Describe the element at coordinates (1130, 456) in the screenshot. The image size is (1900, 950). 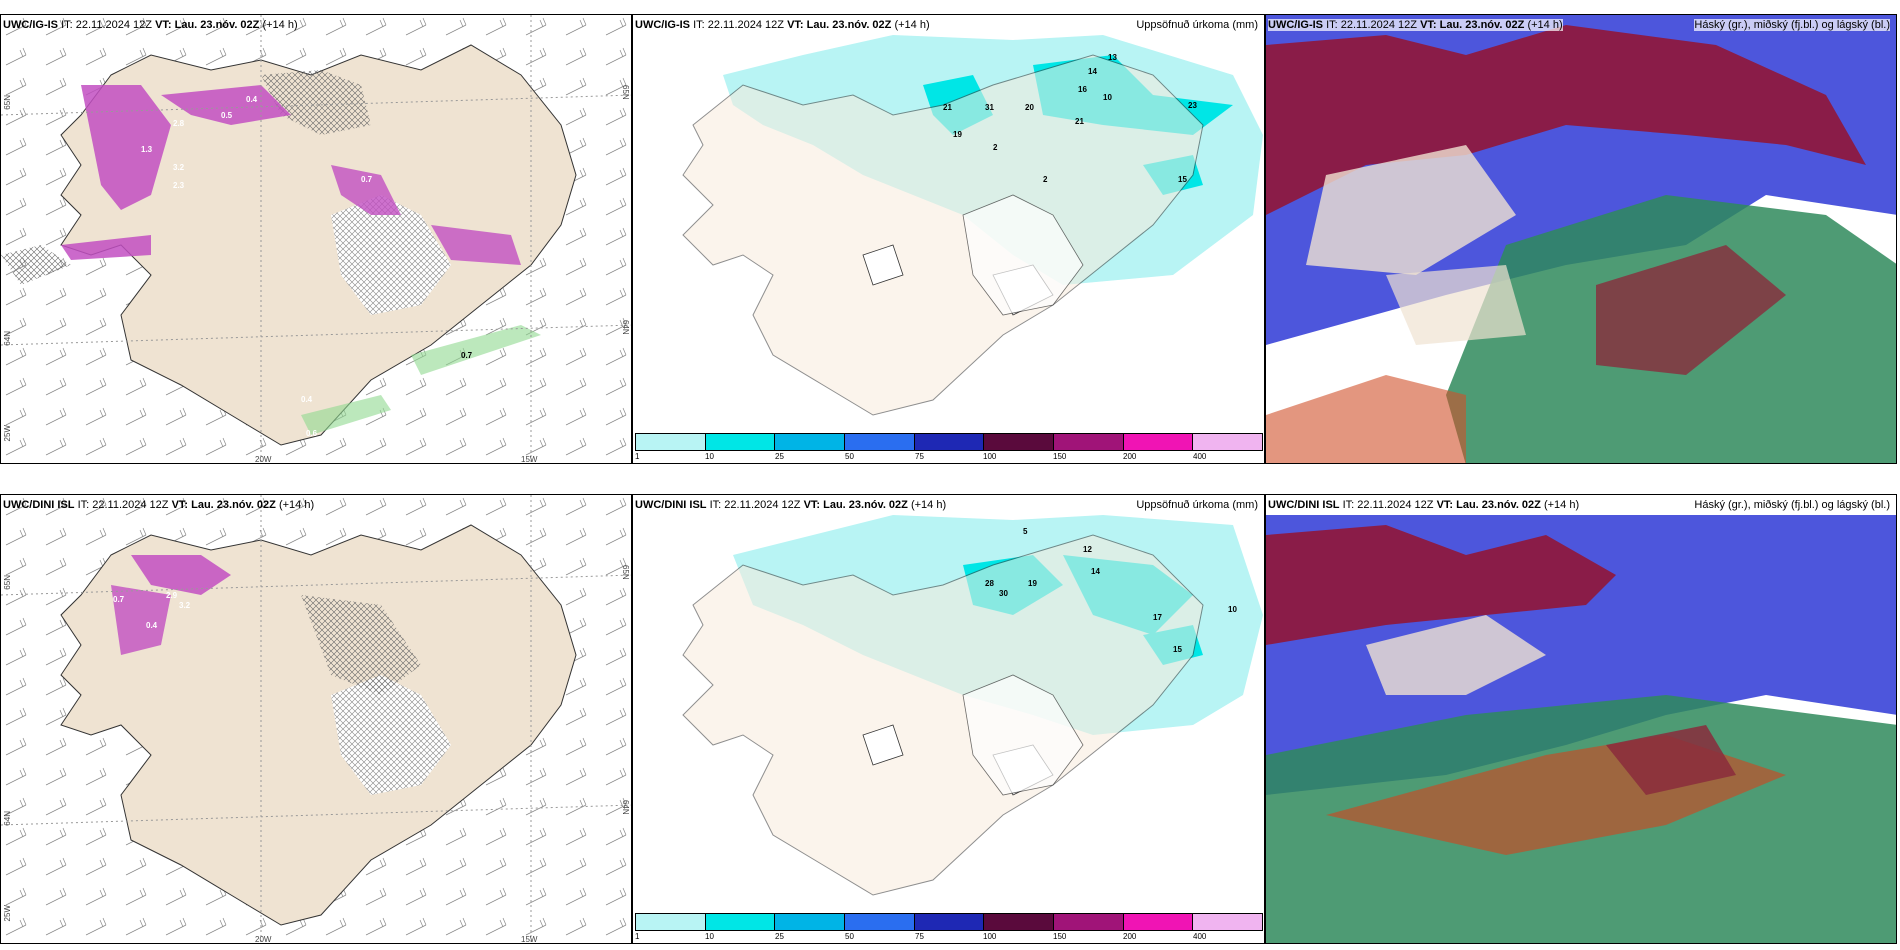
I see `colorbar-label: 200` at that location.